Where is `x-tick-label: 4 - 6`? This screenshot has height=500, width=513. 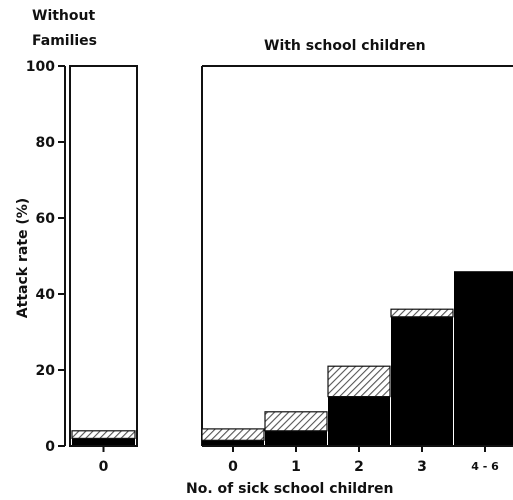 x-tick-label: 4 - 6 is located at coordinates (485, 466).